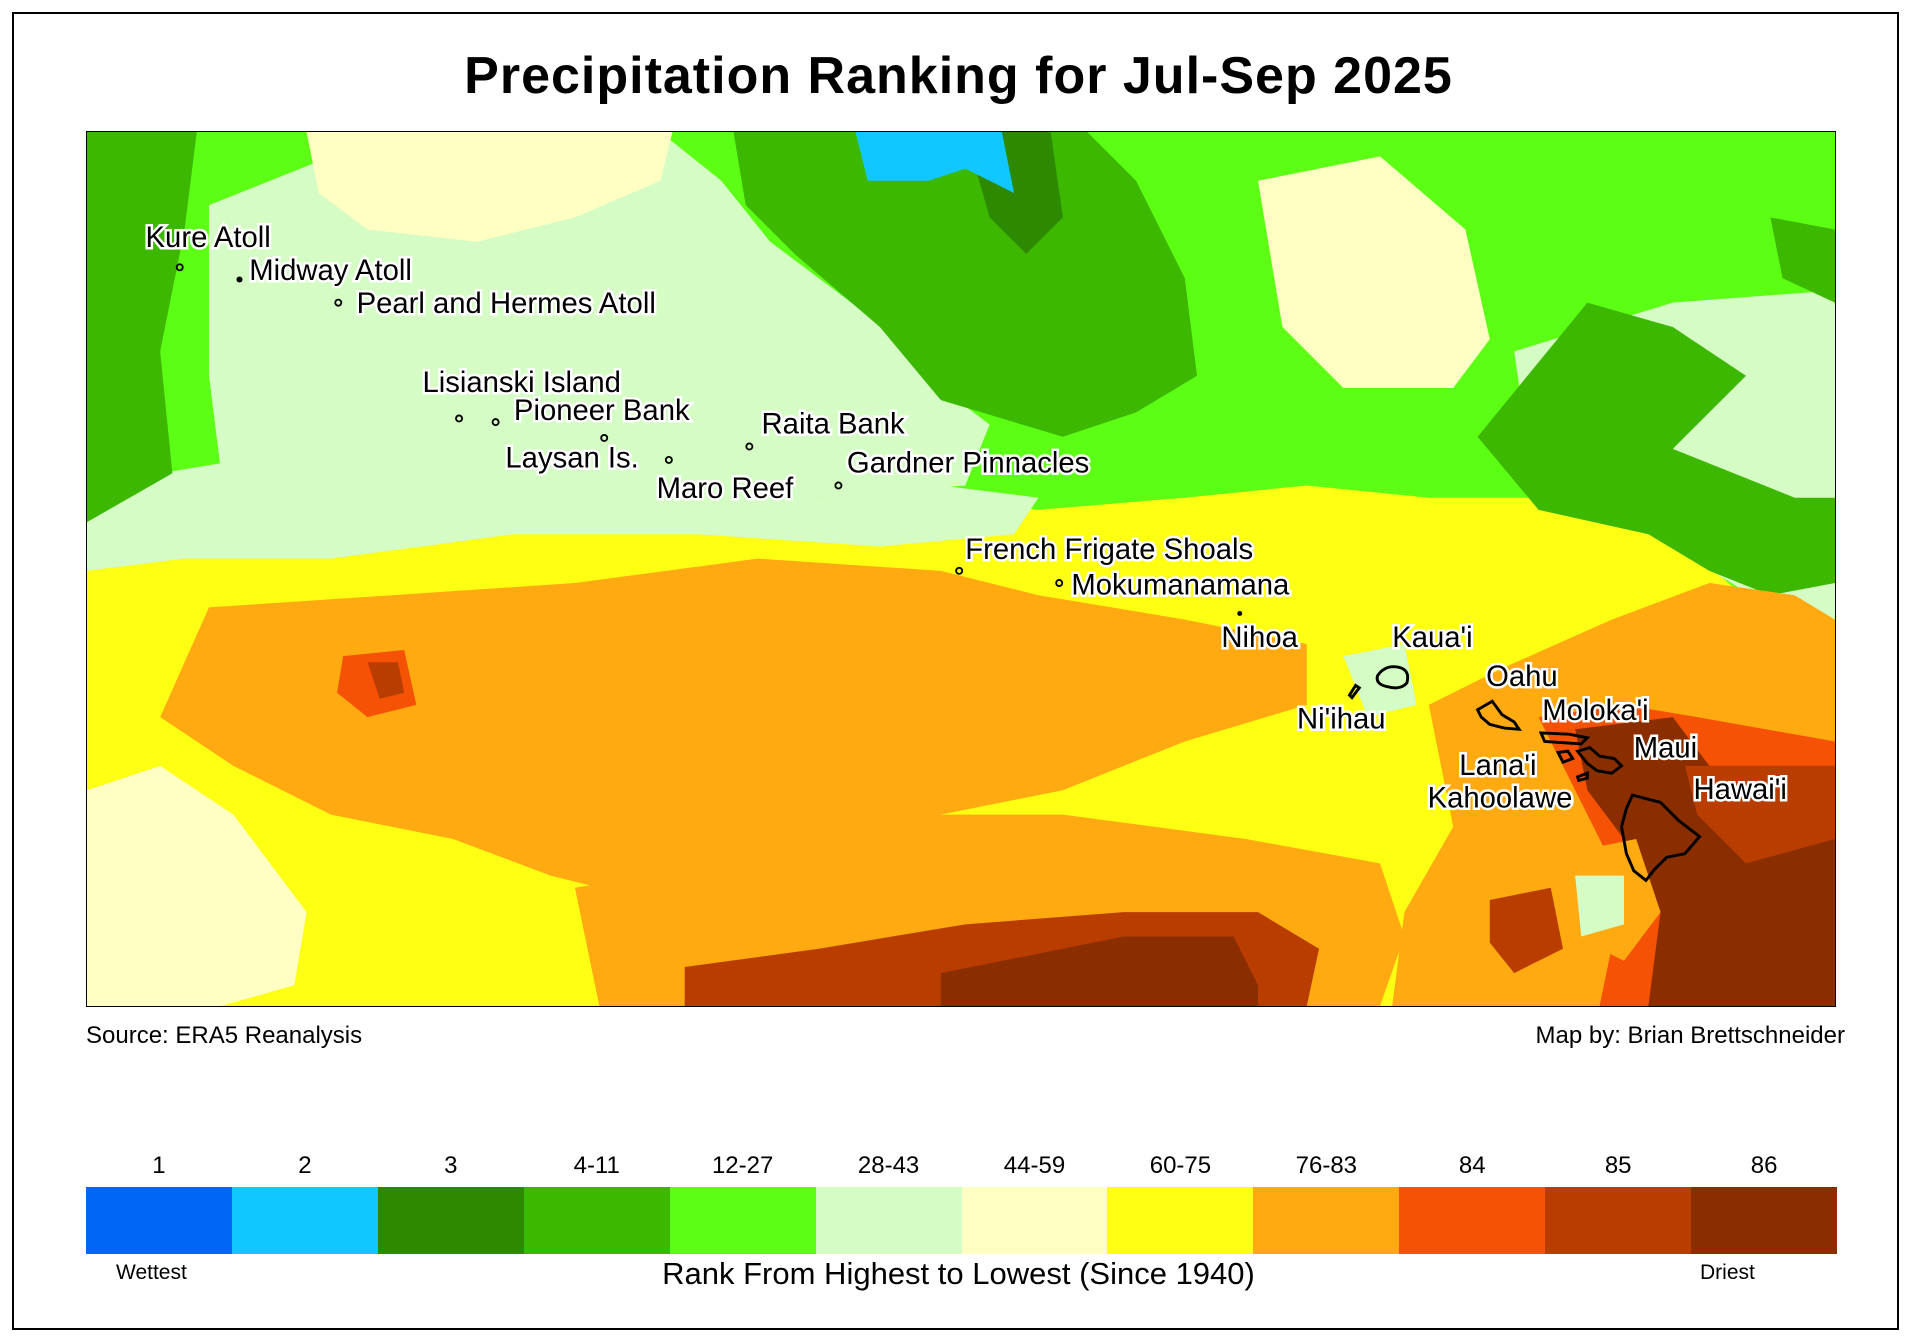 This screenshot has height=1342, width=1917. What do you see at coordinates (495, 422) in the screenshot?
I see `marker-pioneer` at bounding box center [495, 422].